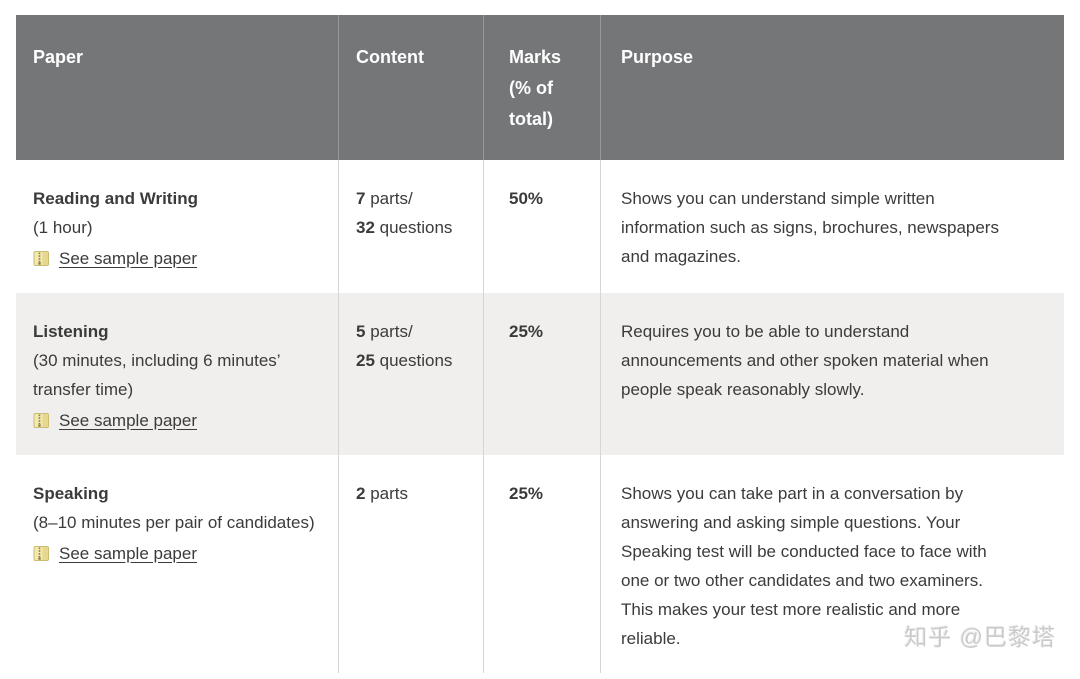 Image resolution: width=1080 pixels, height=679 pixels. I want to click on content-cell: 5 parts/ 25 questions, so click(410, 374).